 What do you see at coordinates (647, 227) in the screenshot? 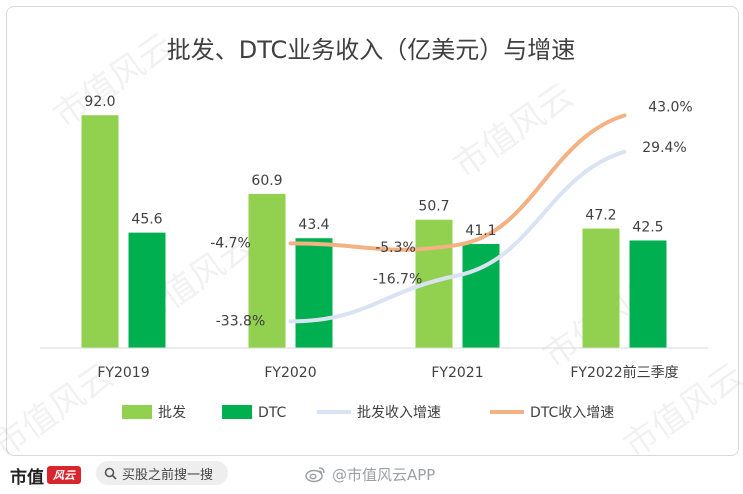
I see `bar-value-label: 42.5` at bounding box center [647, 227].